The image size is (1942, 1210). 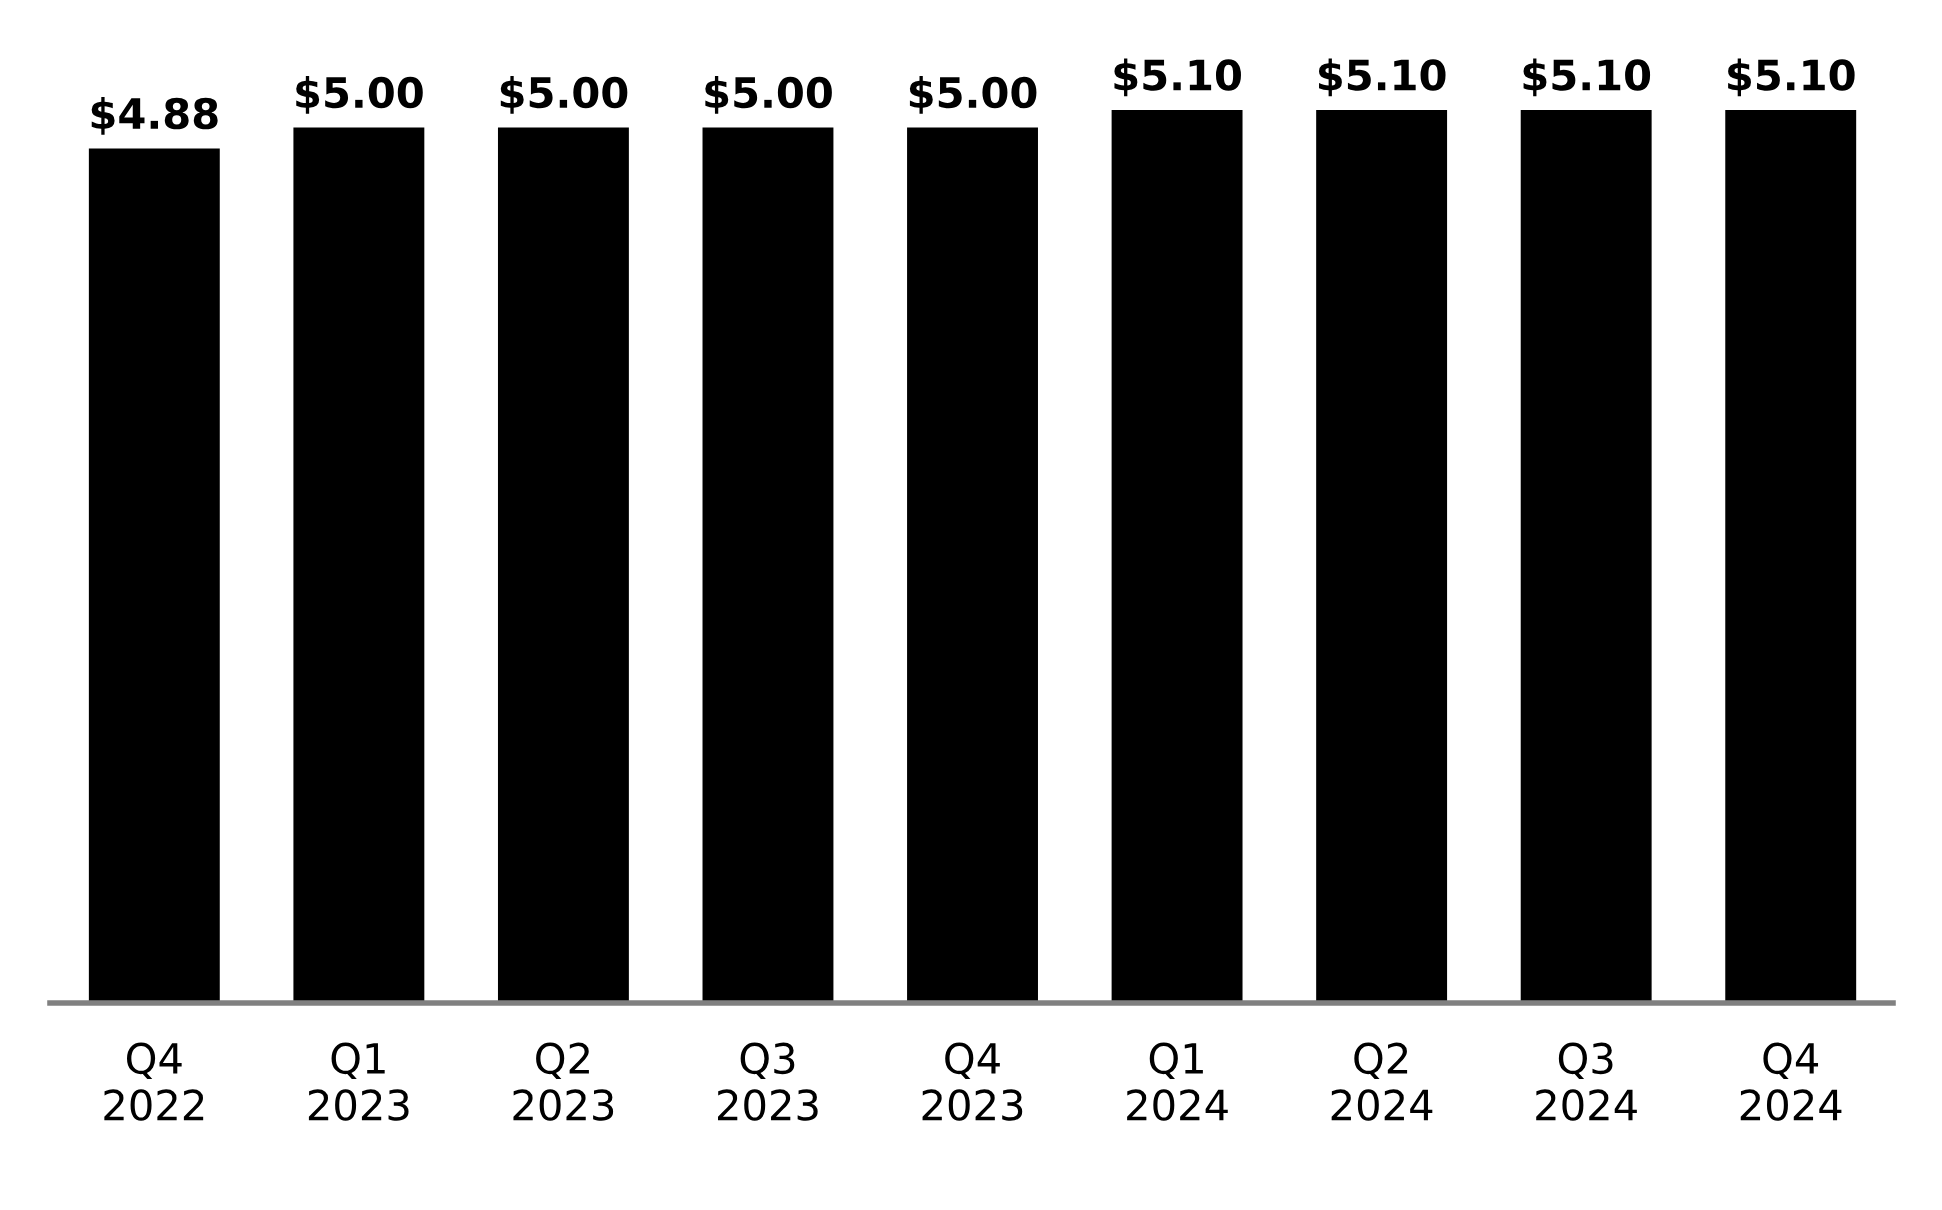 What do you see at coordinates (1382, 1081) in the screenshot?
I see `x-tick-label: Q2 2024` at bounding box center [1382, 1081].